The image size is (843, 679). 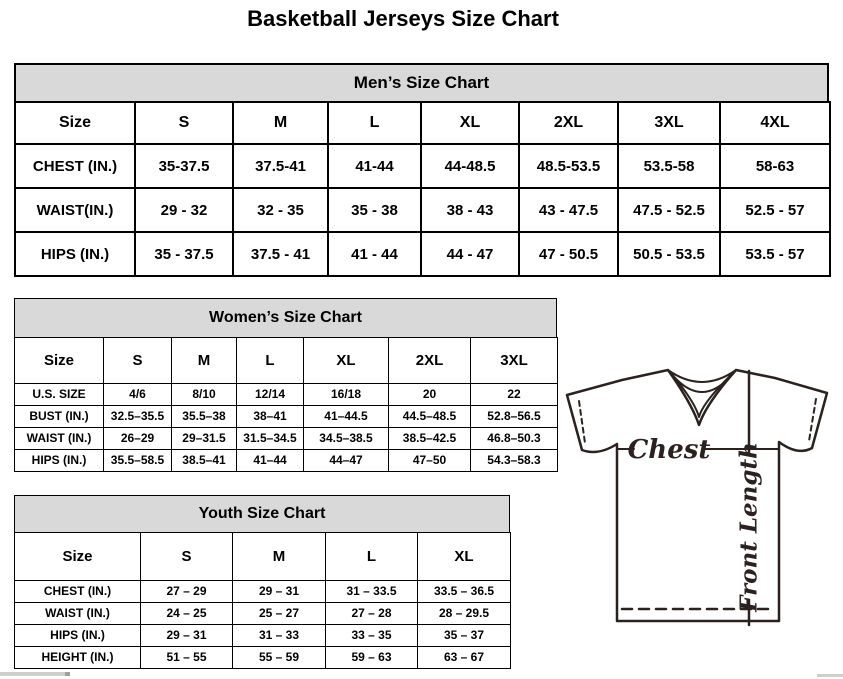 What do you see at coordinates (374, 123) in the screenshot?
I see `mens-col-header-l: L` at bounding box center [374, 123].